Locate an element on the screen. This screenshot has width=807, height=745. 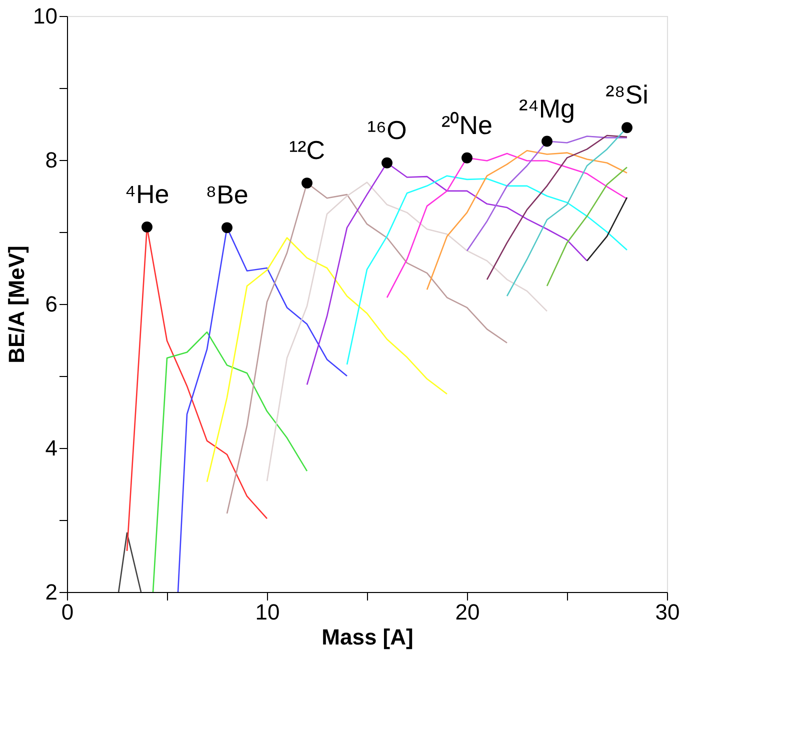
y-tick-label: 8 is located at coordinates (51, 160).